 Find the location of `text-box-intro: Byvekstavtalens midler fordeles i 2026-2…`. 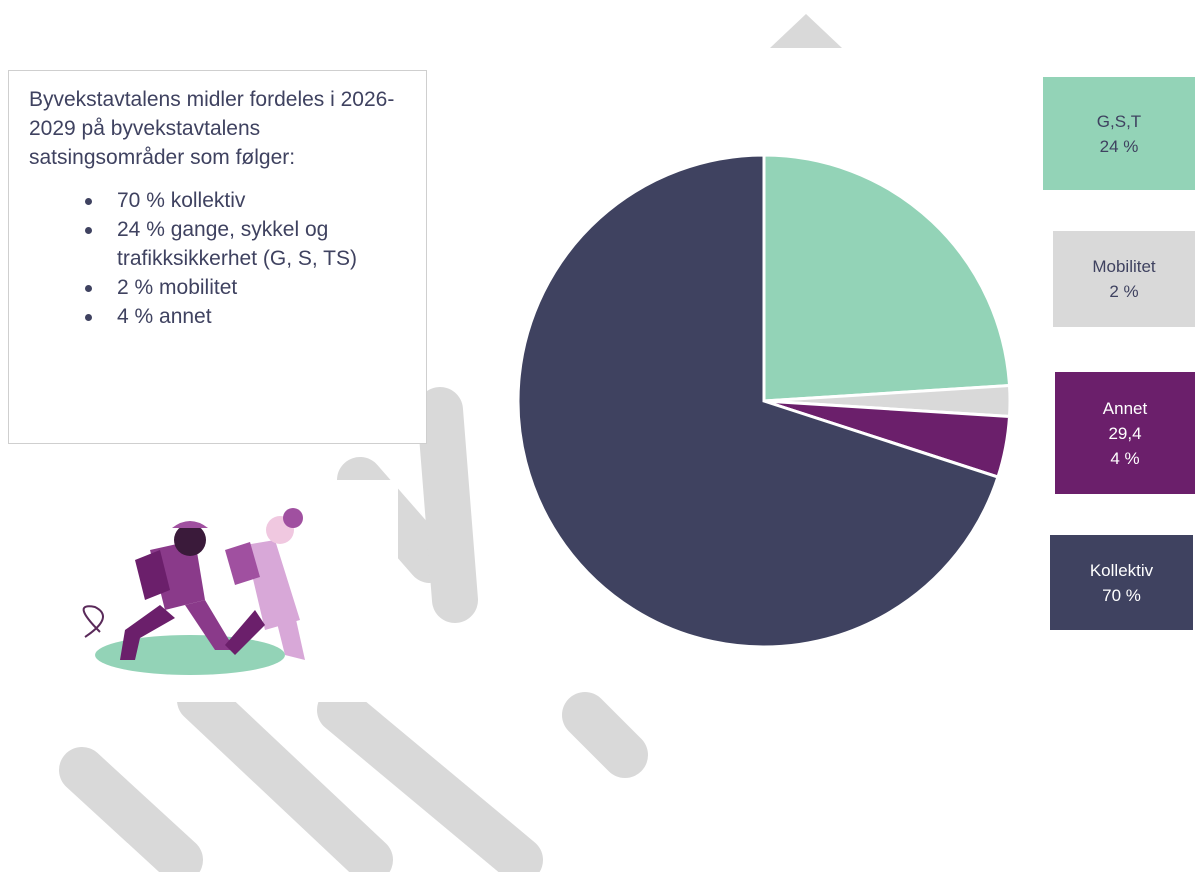

text-box-intro: Byvekstavtalens midler fordeles i 2026-2… is located at coordinates (212, 128).